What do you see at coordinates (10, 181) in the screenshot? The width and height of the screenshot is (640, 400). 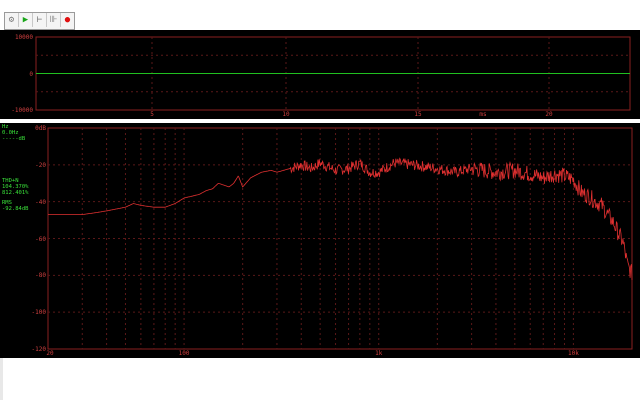 I see `thd-label: THD+N` at bounding box center [10, 181].